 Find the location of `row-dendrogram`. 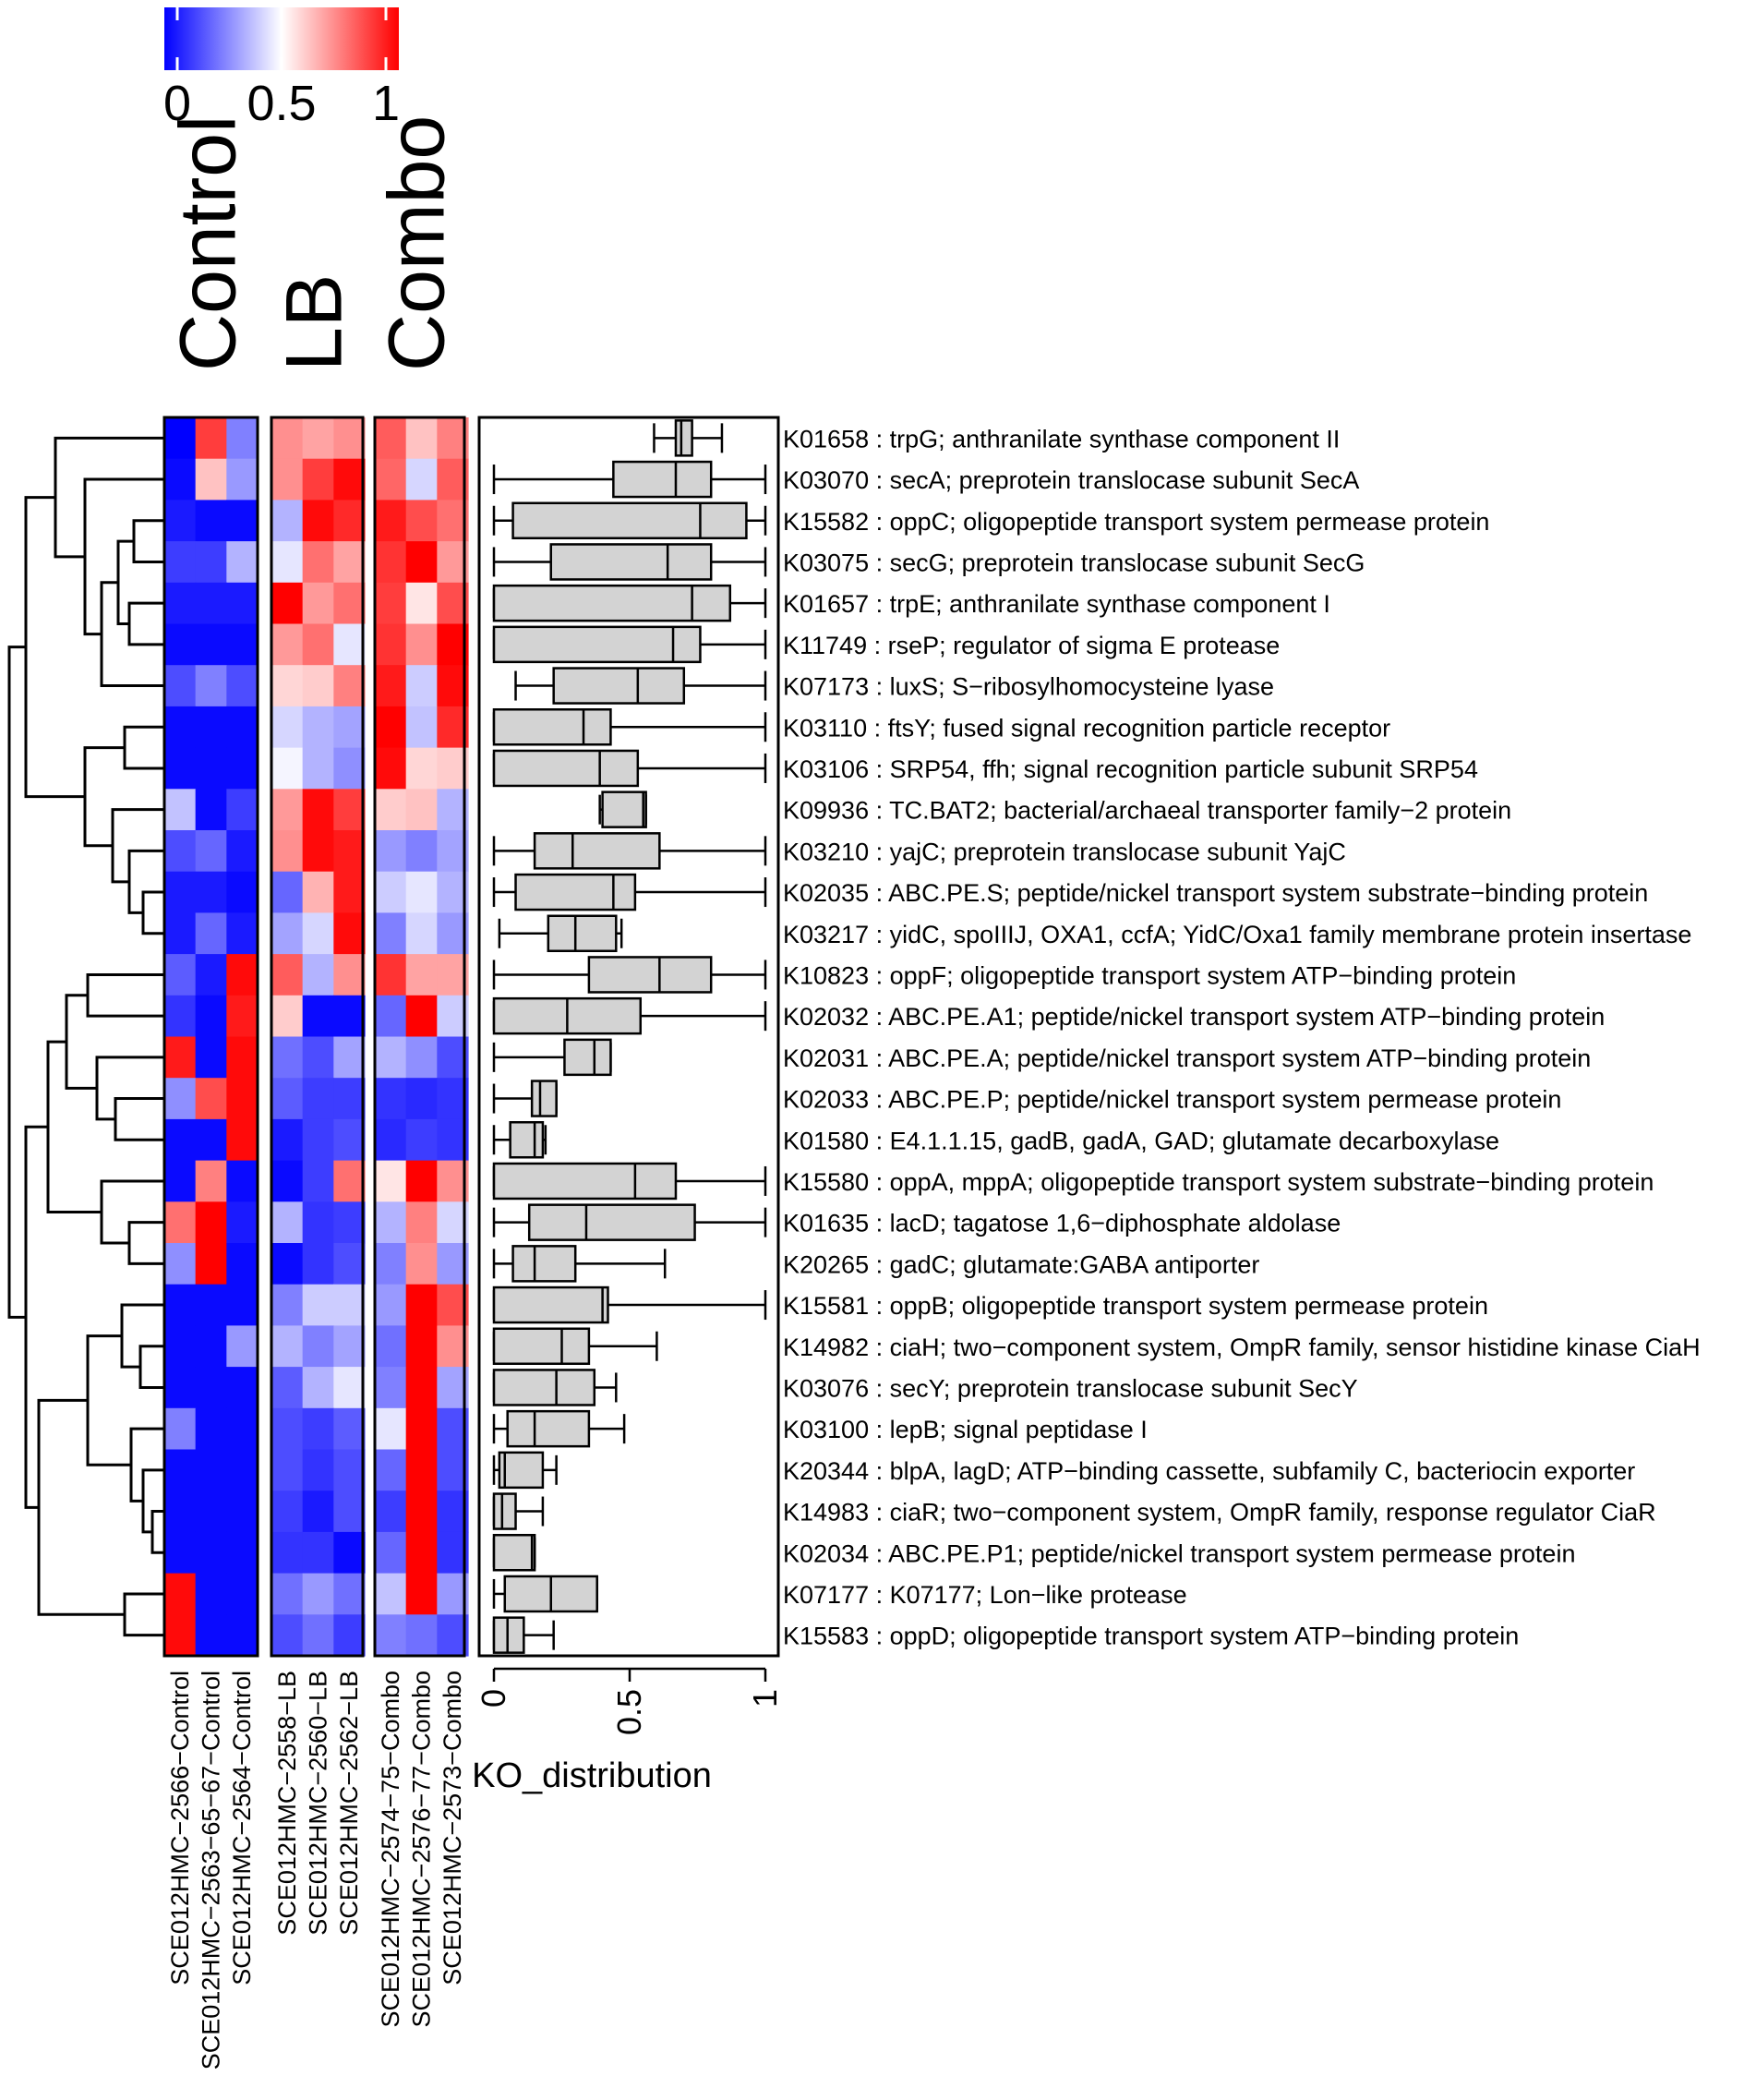

row-dendrogram is located at coordinates (86, 1036).